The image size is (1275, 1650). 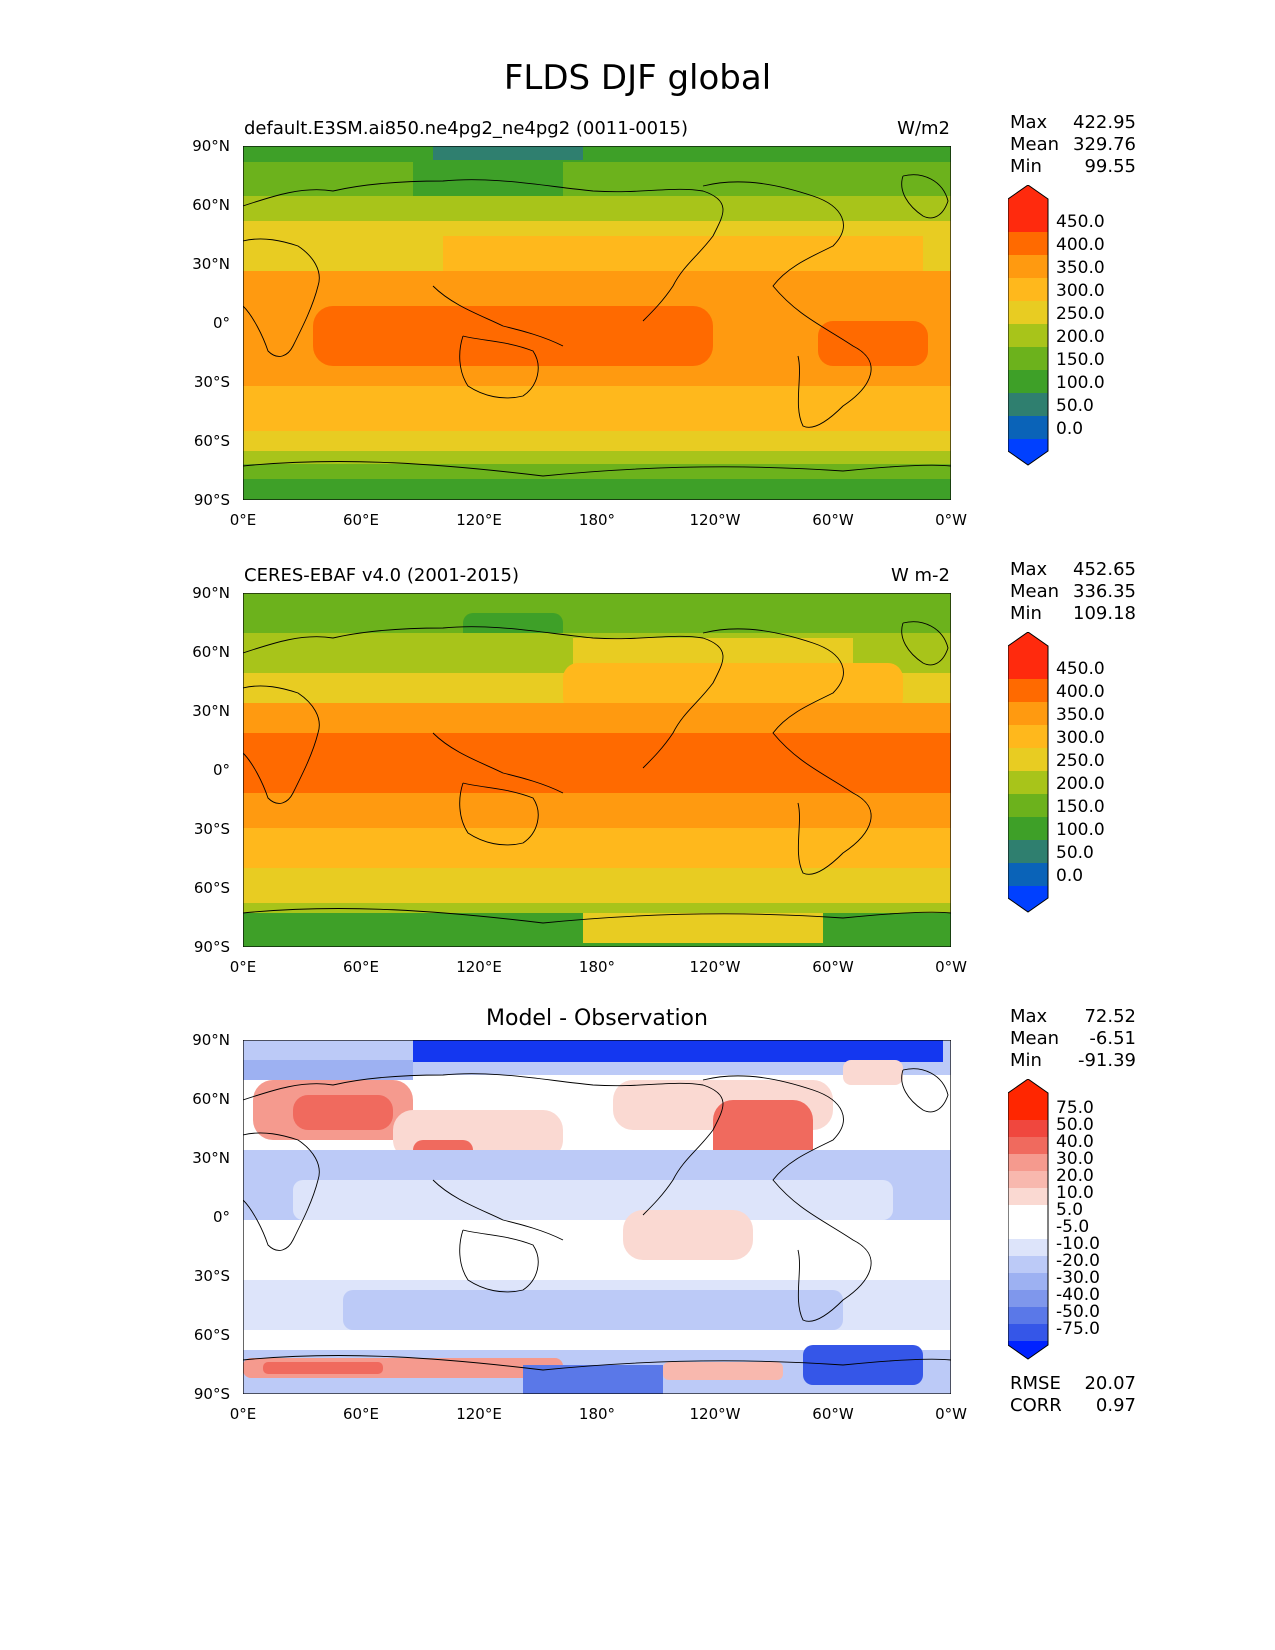 I want to click on colorbar-label: -50.0, so click(x=1078, y=1312).